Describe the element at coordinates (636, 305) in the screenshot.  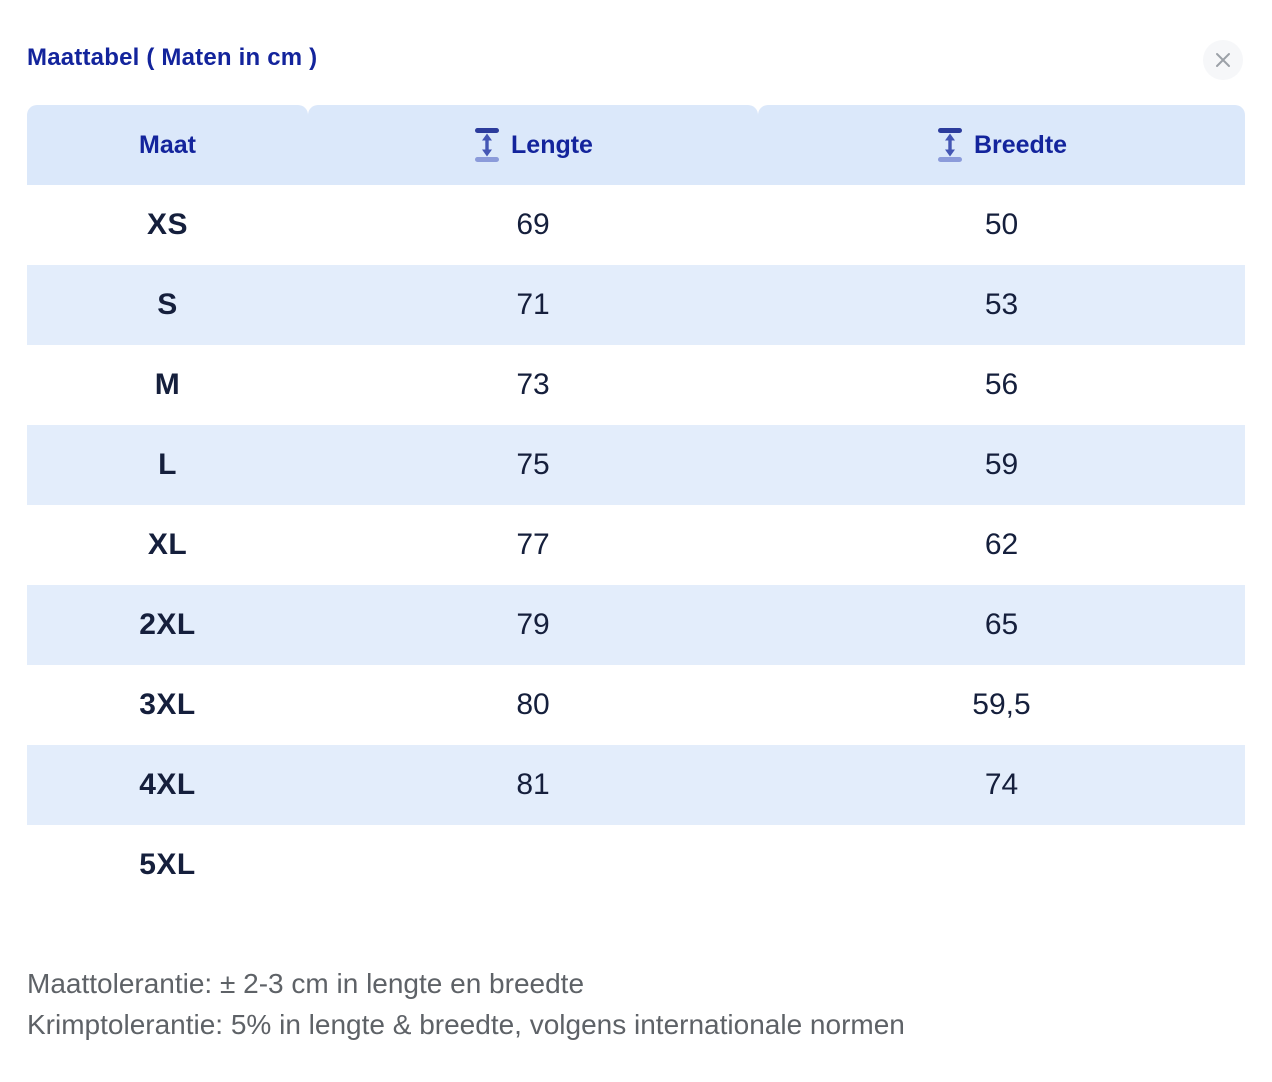
I see `table-row: S 71 53` at that location.